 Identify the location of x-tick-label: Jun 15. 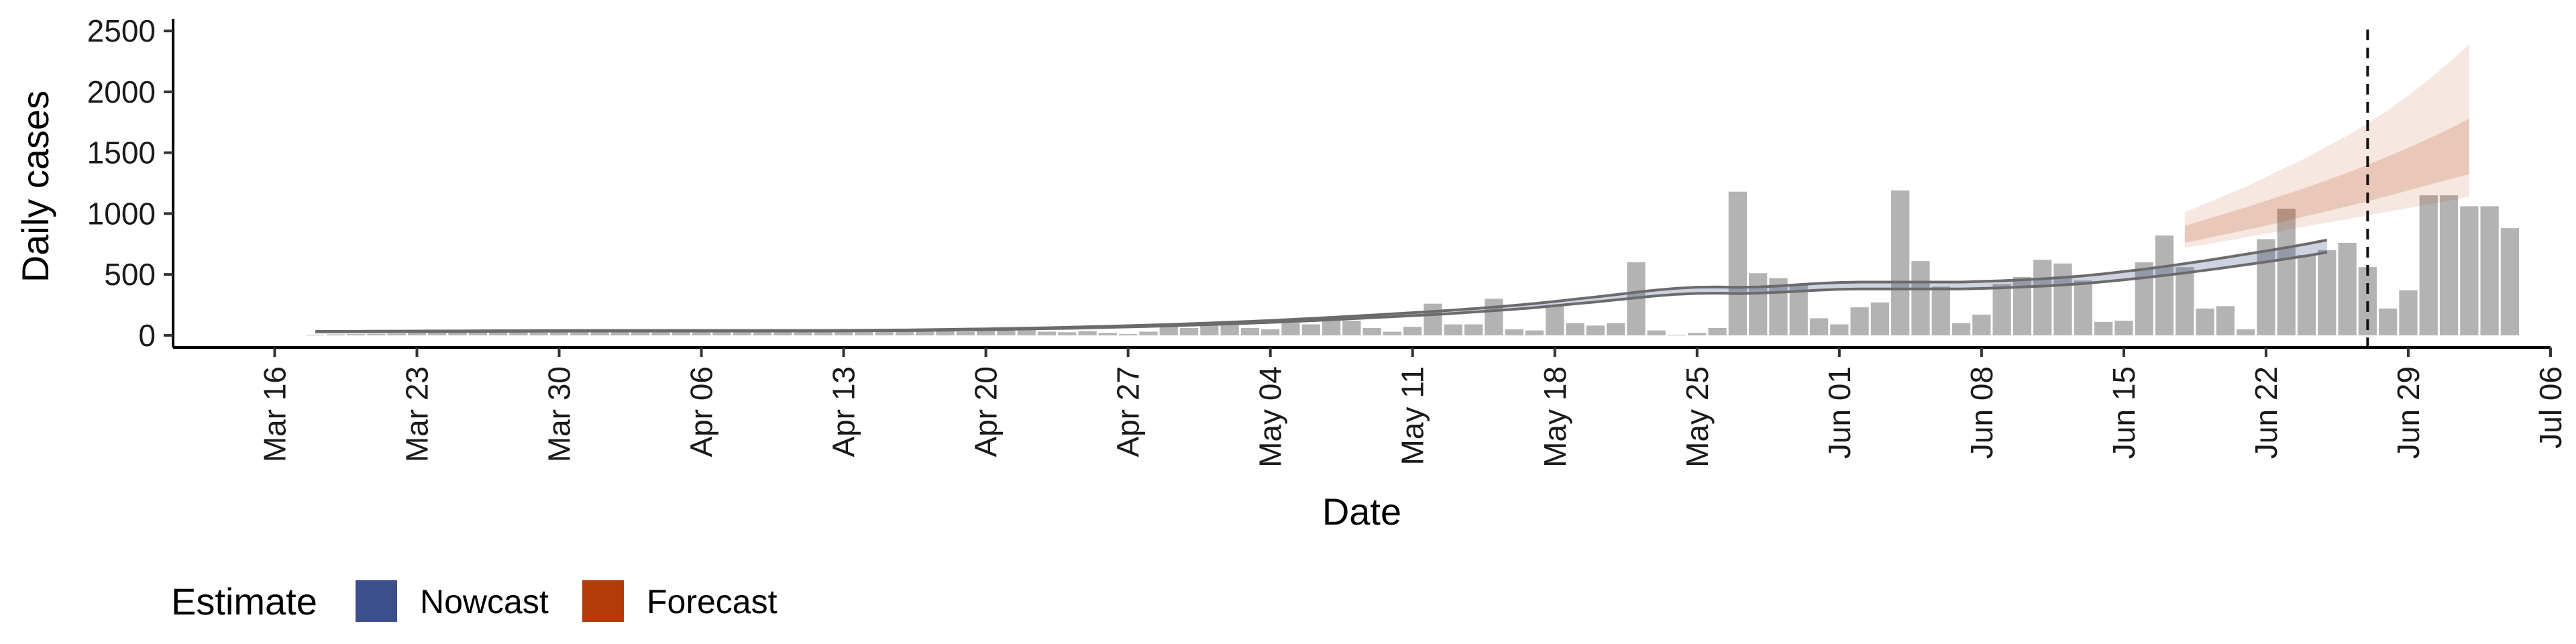
(2123, 412).